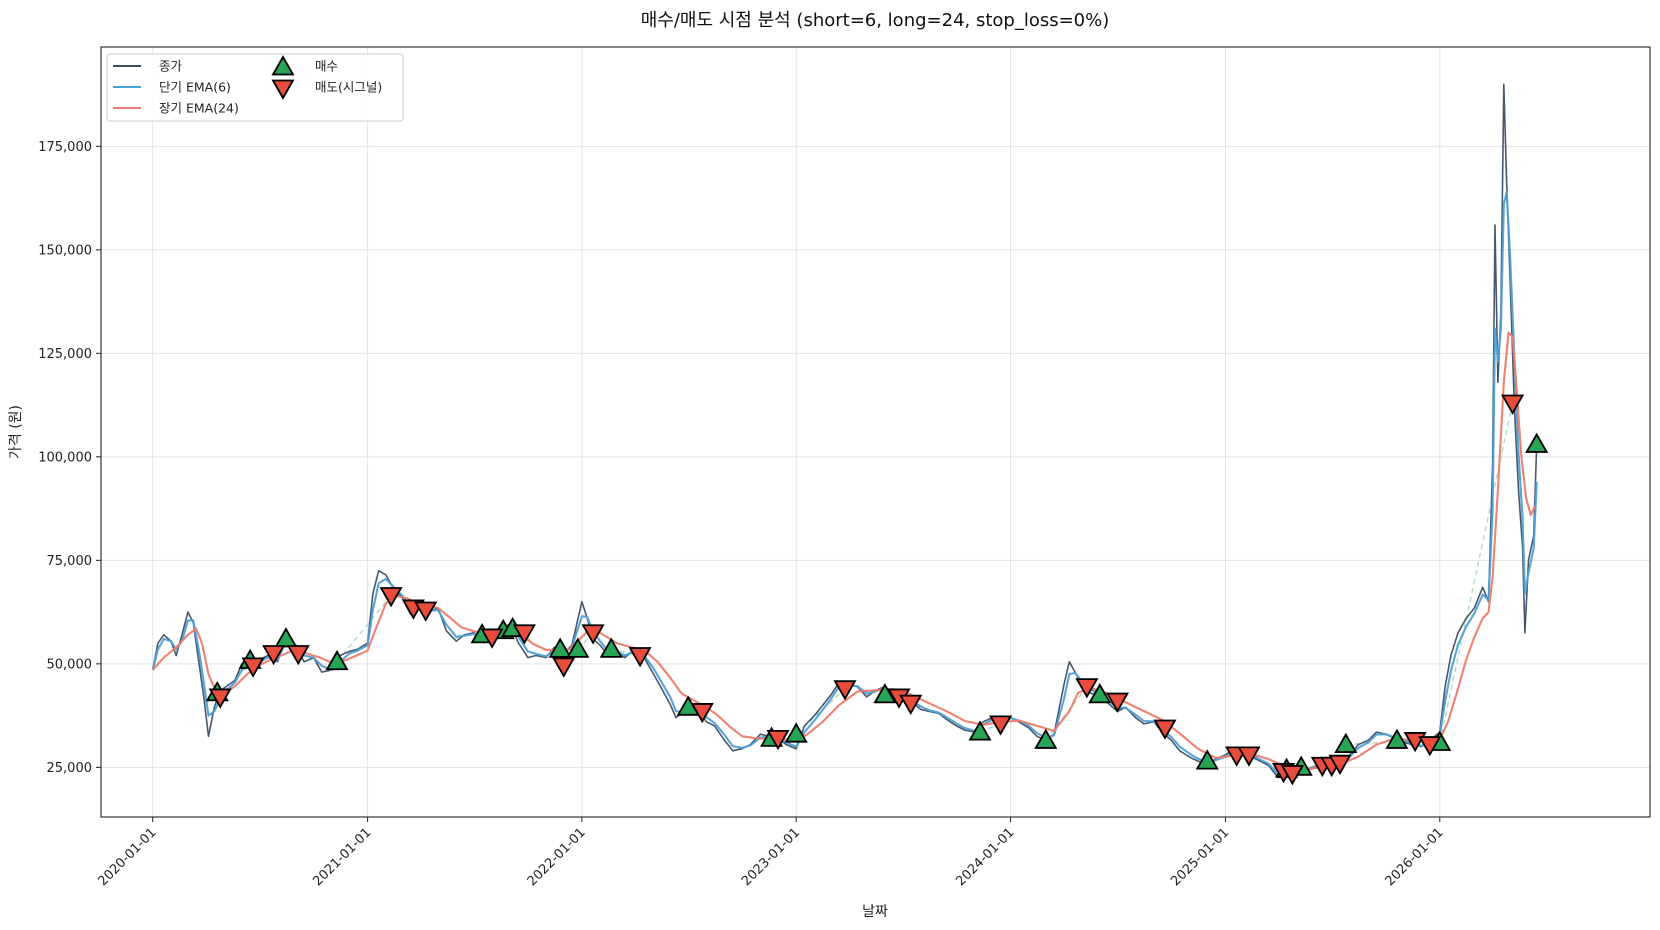  Describe the element at coordinates (199, 108) in the screenshot. I see `legend-label: 장기 EMA(24)` at that location.